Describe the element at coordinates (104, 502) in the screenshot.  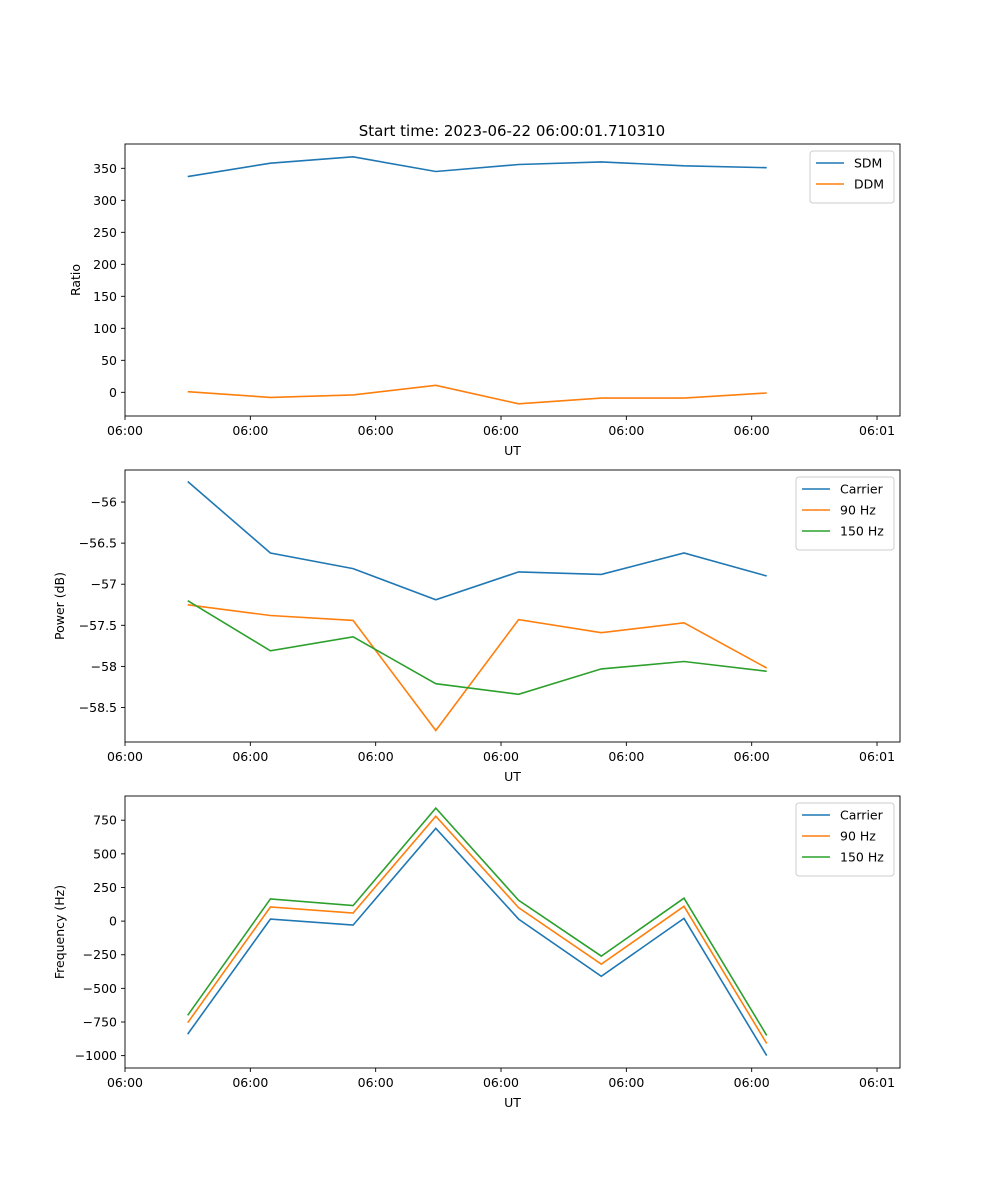
I see `y-tick-label: −56` at that location.